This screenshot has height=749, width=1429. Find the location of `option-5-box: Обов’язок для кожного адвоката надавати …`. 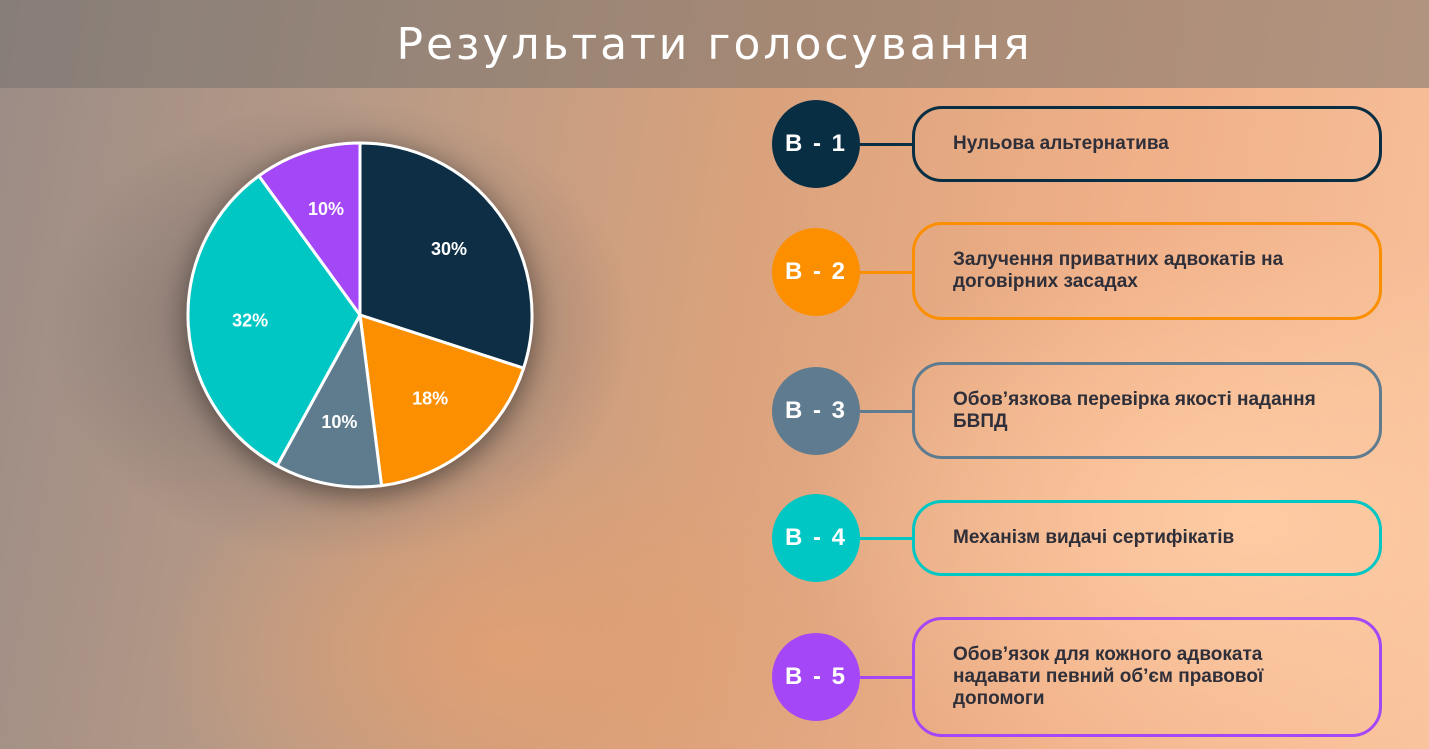

option-5-box: Обов’язок для кожного адвоката надавати … is located at coordinates (1147, 677).